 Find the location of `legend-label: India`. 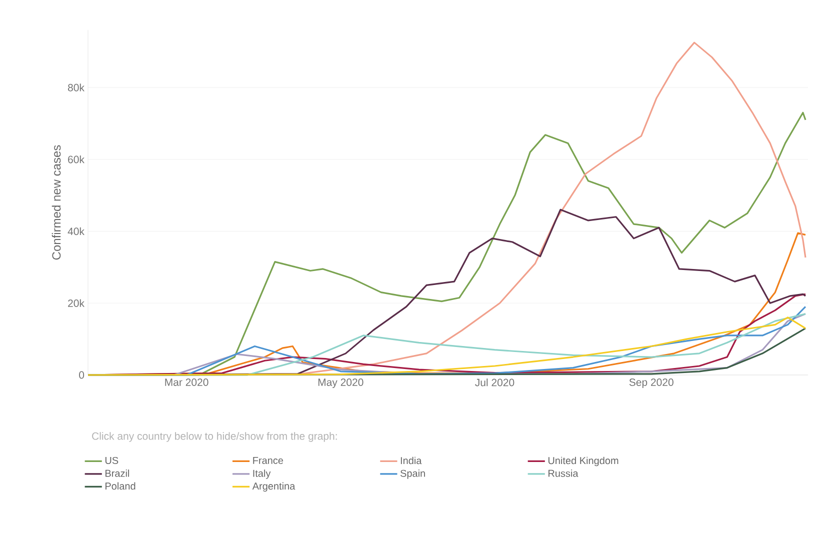

legend-label: India is located at coordinates (411, 460).